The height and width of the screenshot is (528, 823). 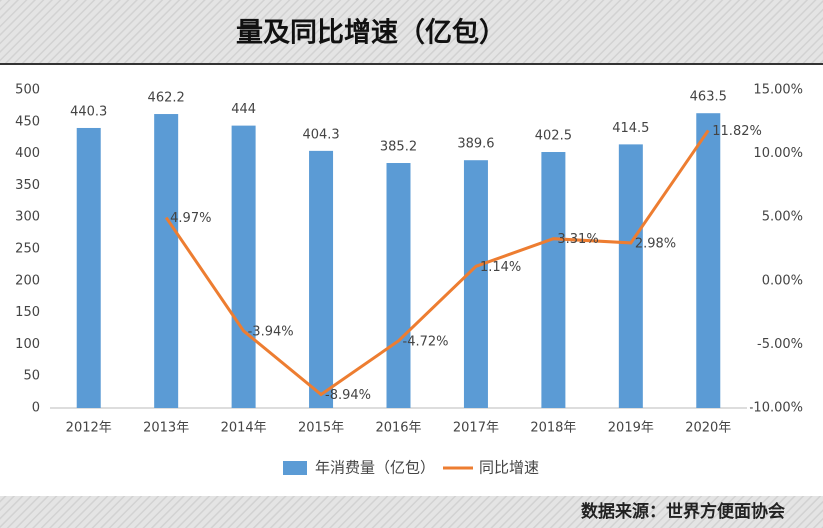 What do you see at coordinates (782, 280) in the screenshot?
I see `y2-tick-label: 0.00%` at bounding box center [782, 280].